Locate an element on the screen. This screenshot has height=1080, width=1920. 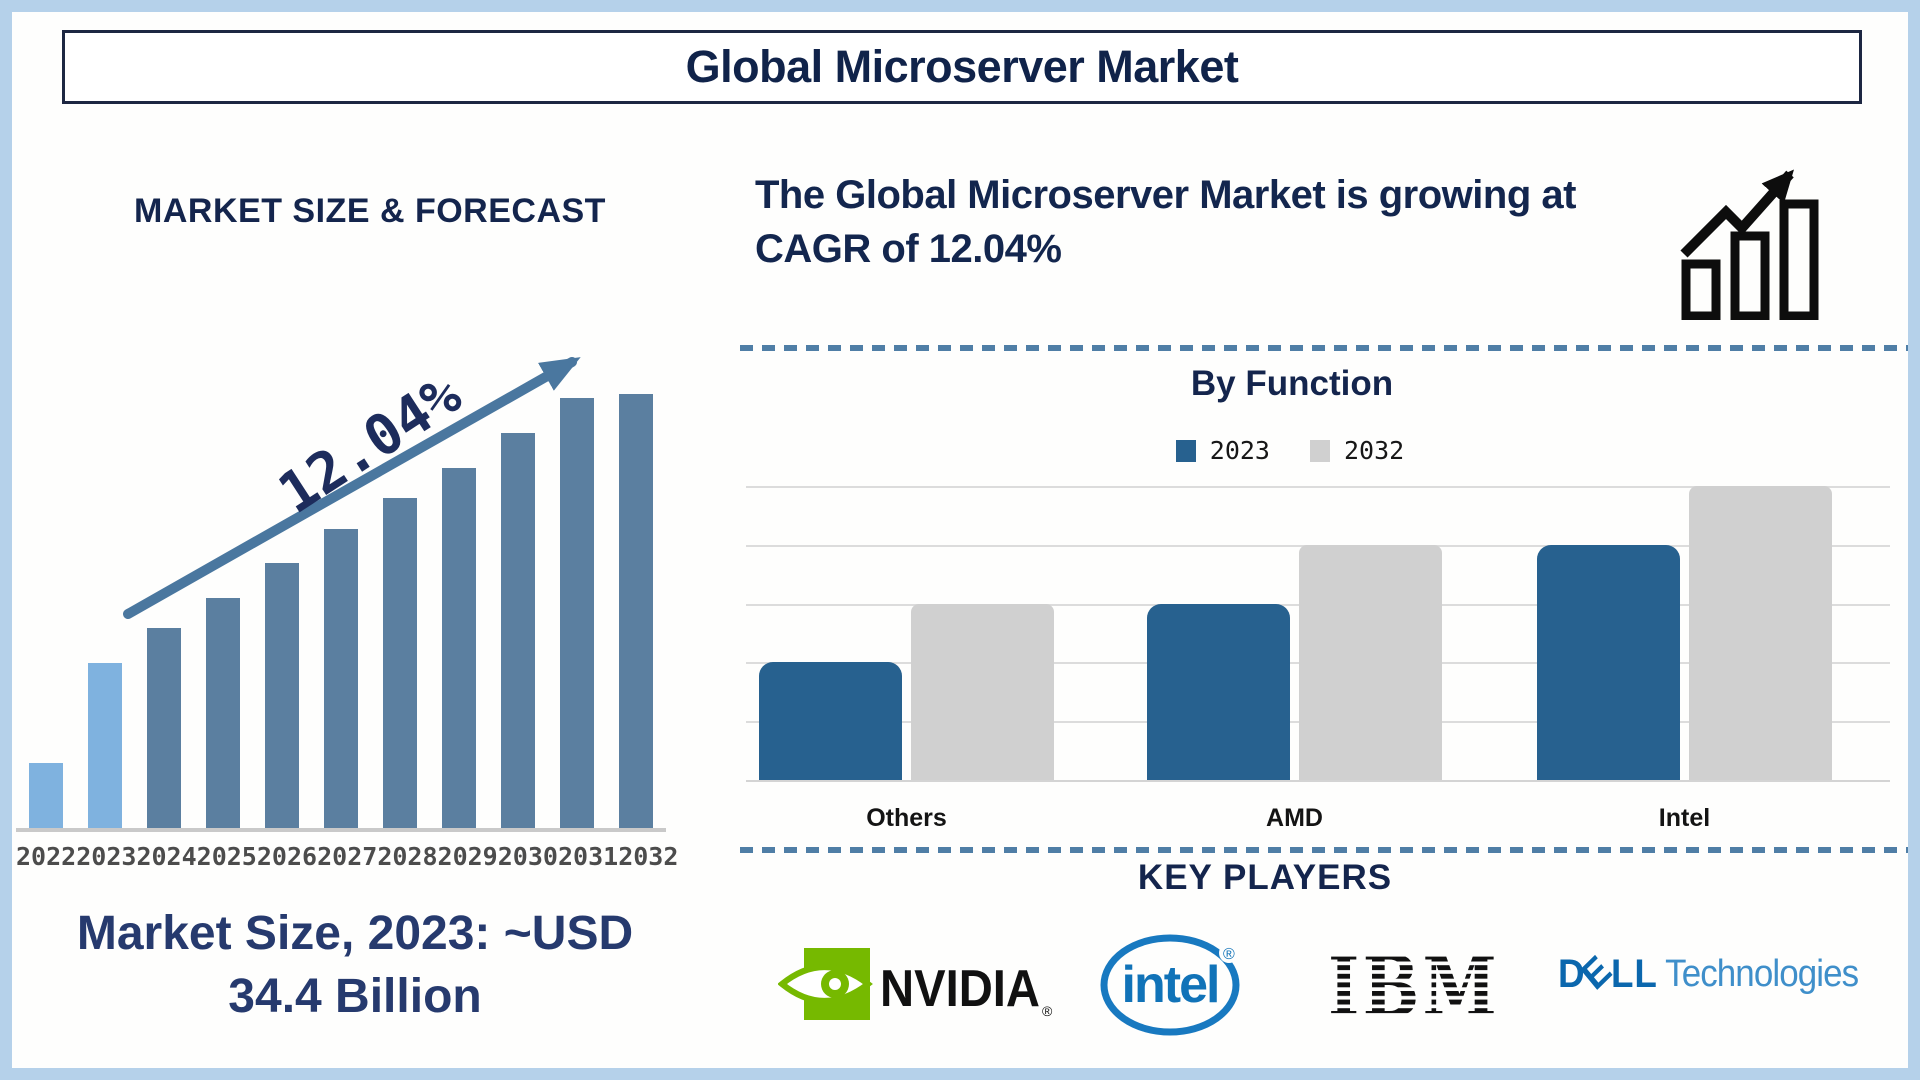
bar-intel-2023 is located at coordinates (1608, 662).